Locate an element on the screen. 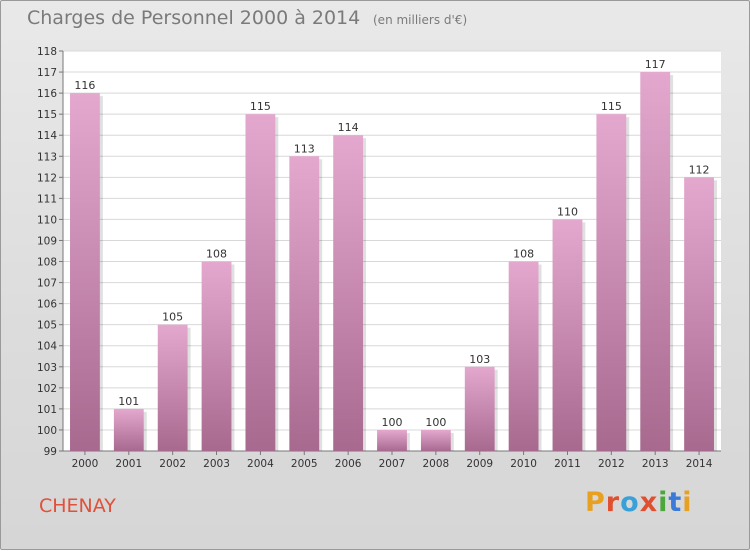  y-tick-label: 107 is located at coordinates (47, 284).